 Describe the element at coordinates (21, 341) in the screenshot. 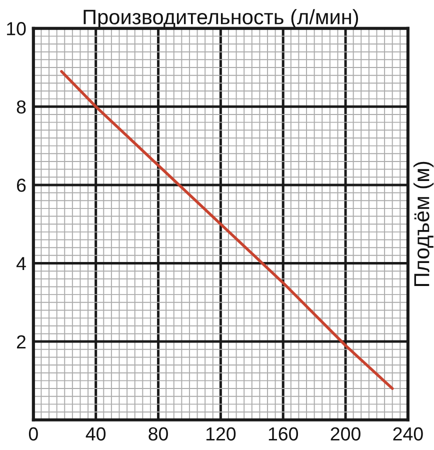

I see `y-tick-label: 2` at that location.